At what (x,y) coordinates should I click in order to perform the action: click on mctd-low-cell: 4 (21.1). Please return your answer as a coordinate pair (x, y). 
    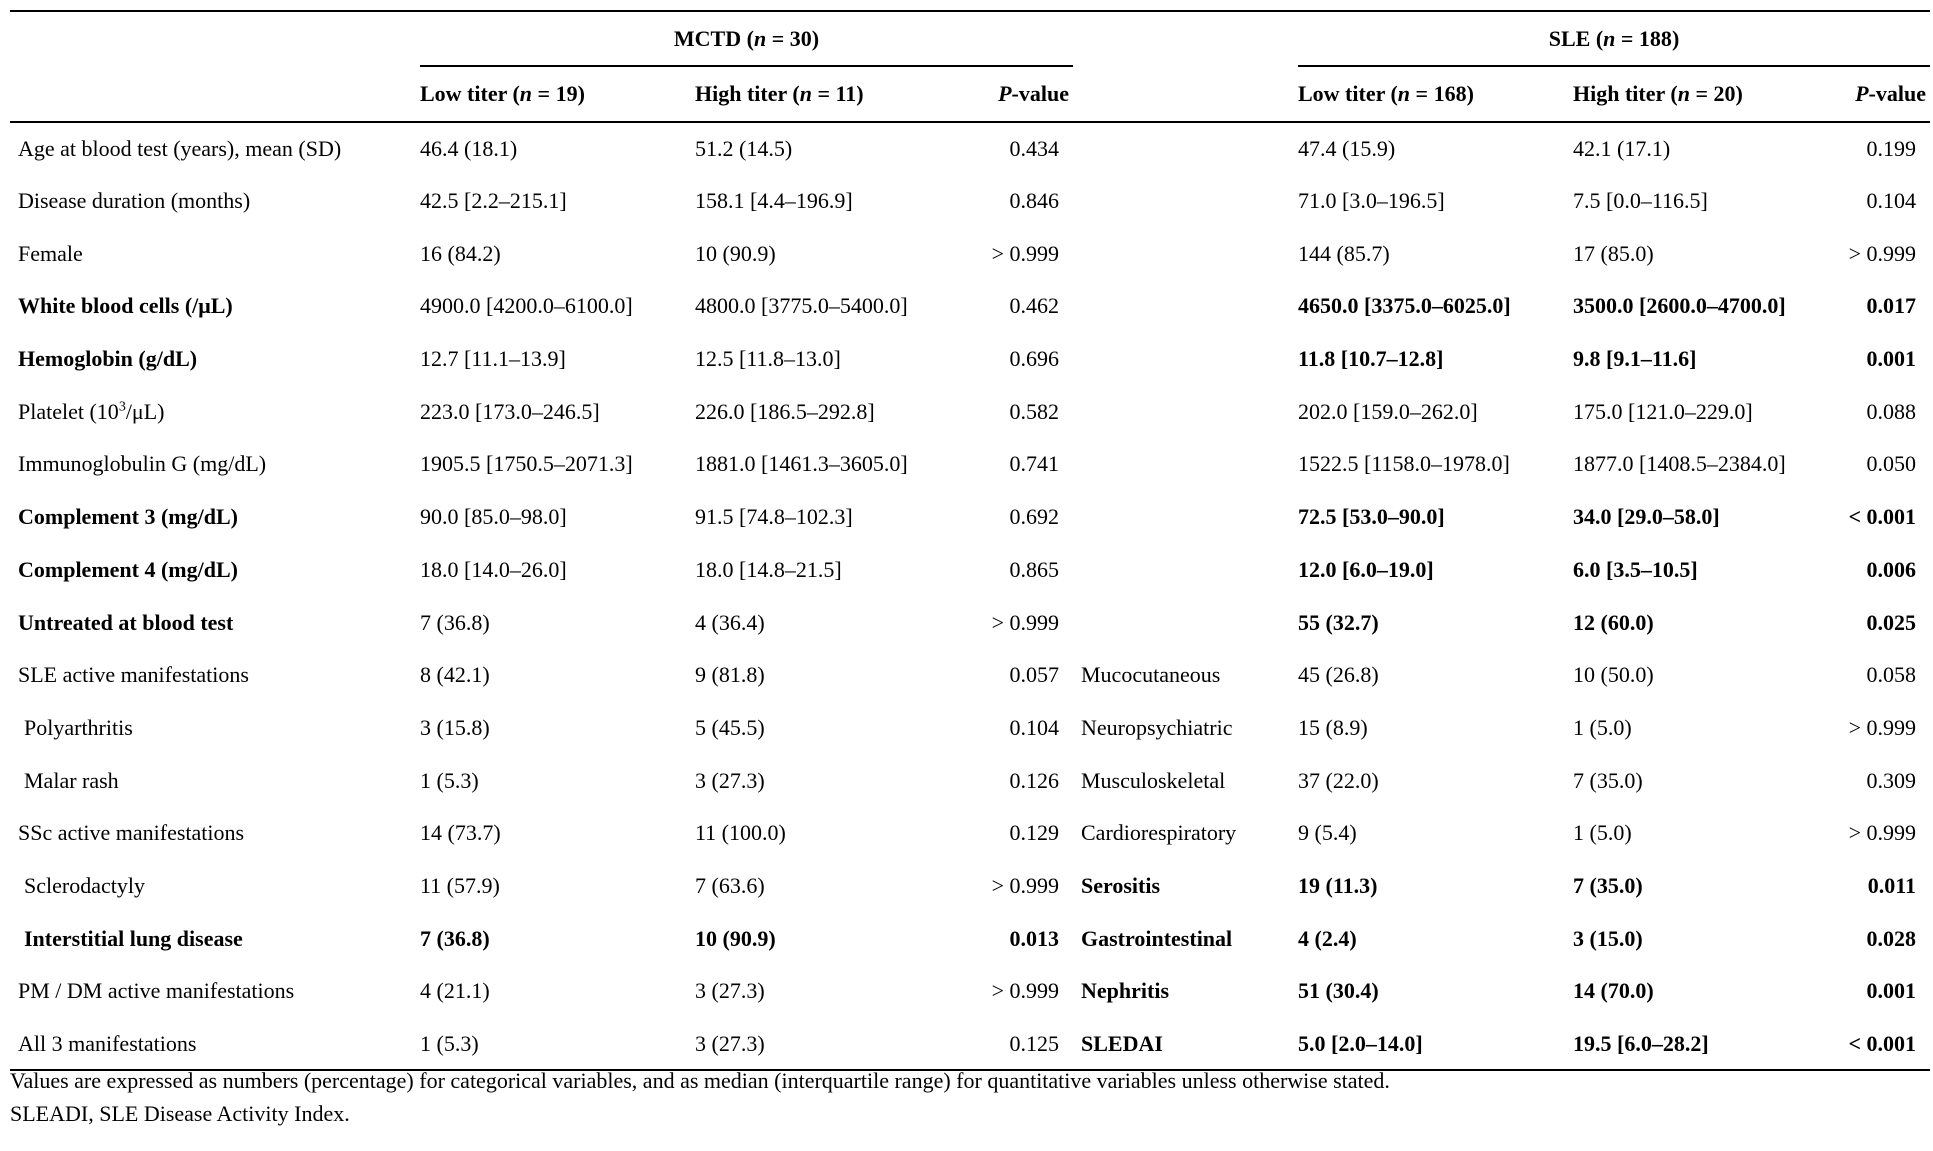
    Looking at the image, I should click on (455, 991).